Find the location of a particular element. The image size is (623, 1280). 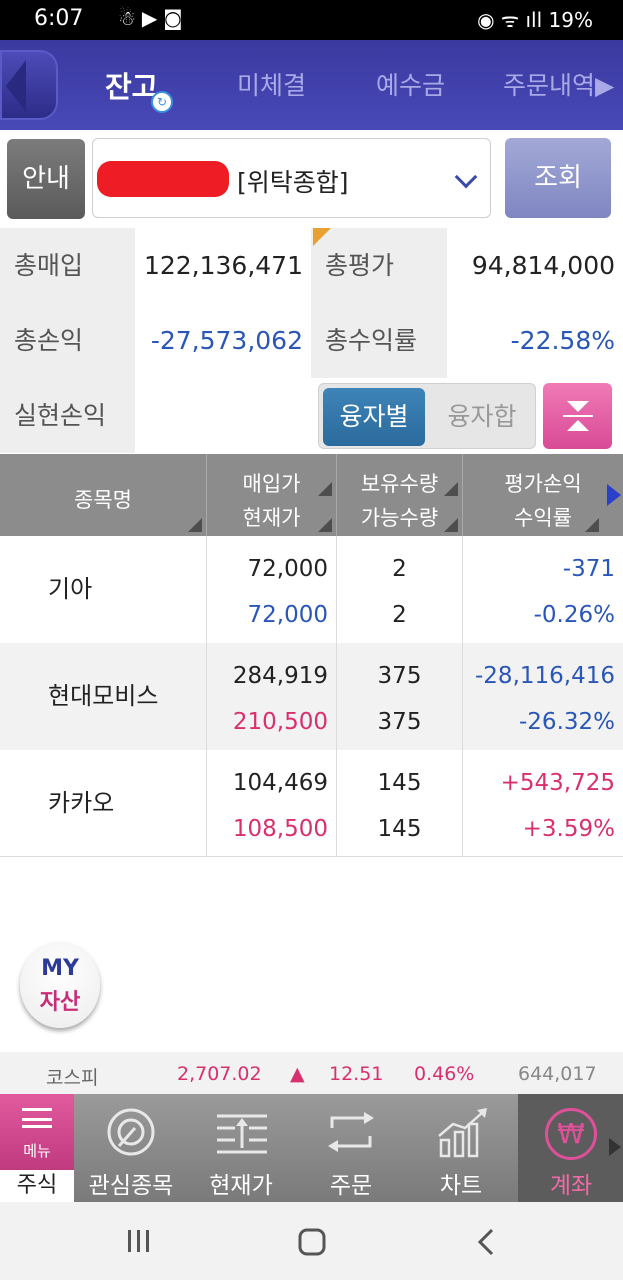

total-eval-label: 총평가 is located at coordinates (379, 265).